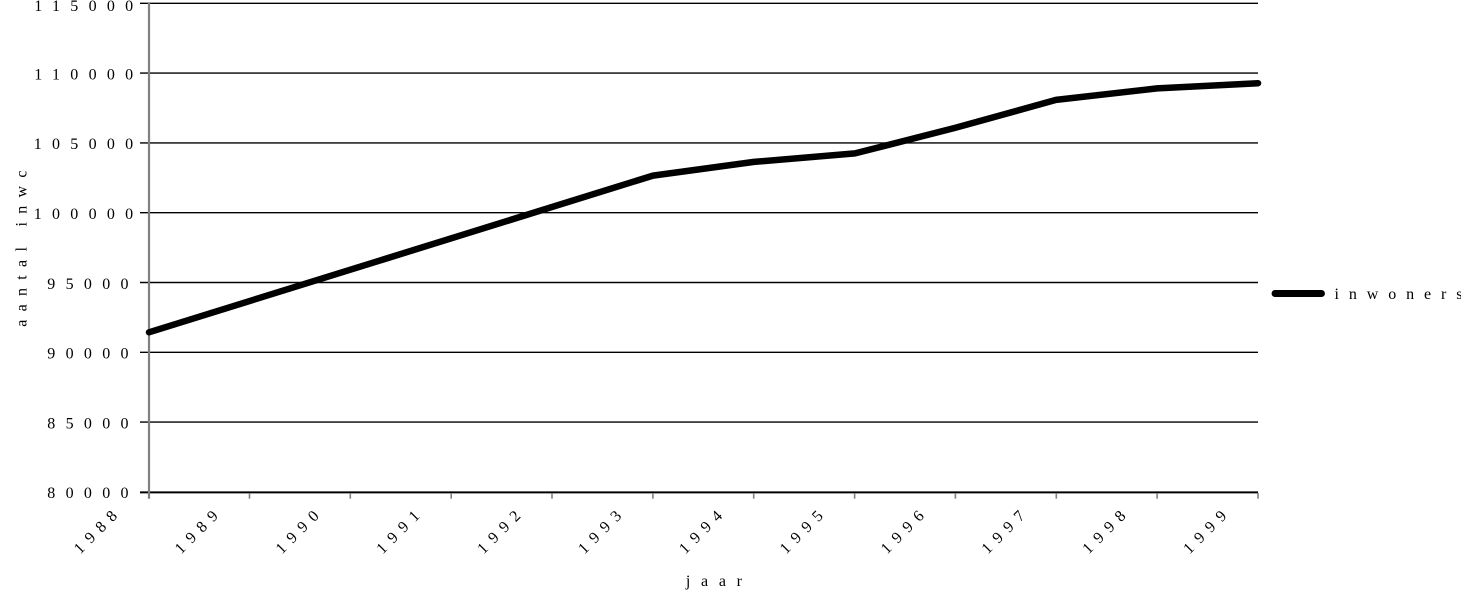  I want to click on svg-text: 115000, so click(88, 7).